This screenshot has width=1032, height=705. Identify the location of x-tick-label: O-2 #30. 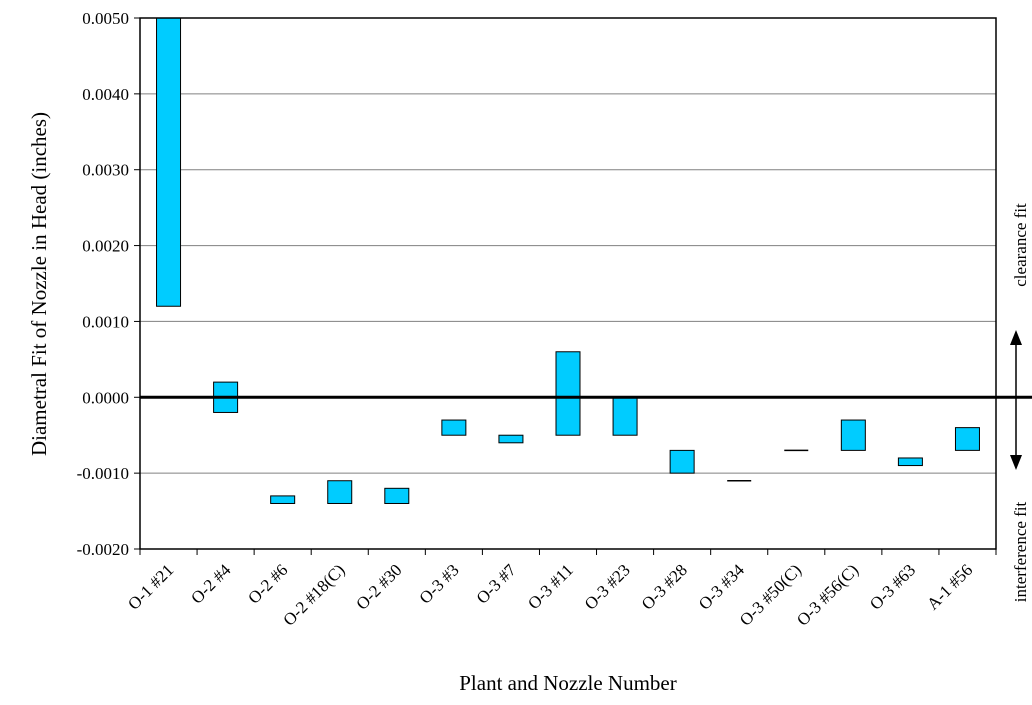
(378, 586).